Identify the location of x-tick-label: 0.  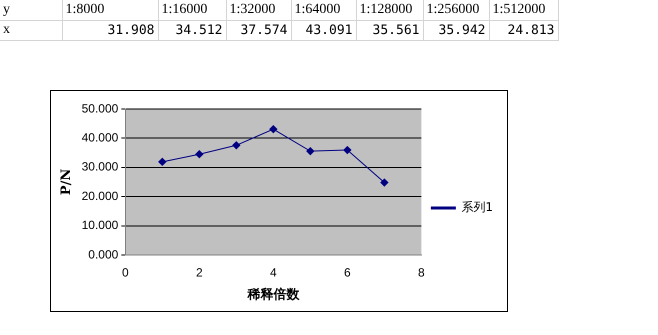
(125, 273).